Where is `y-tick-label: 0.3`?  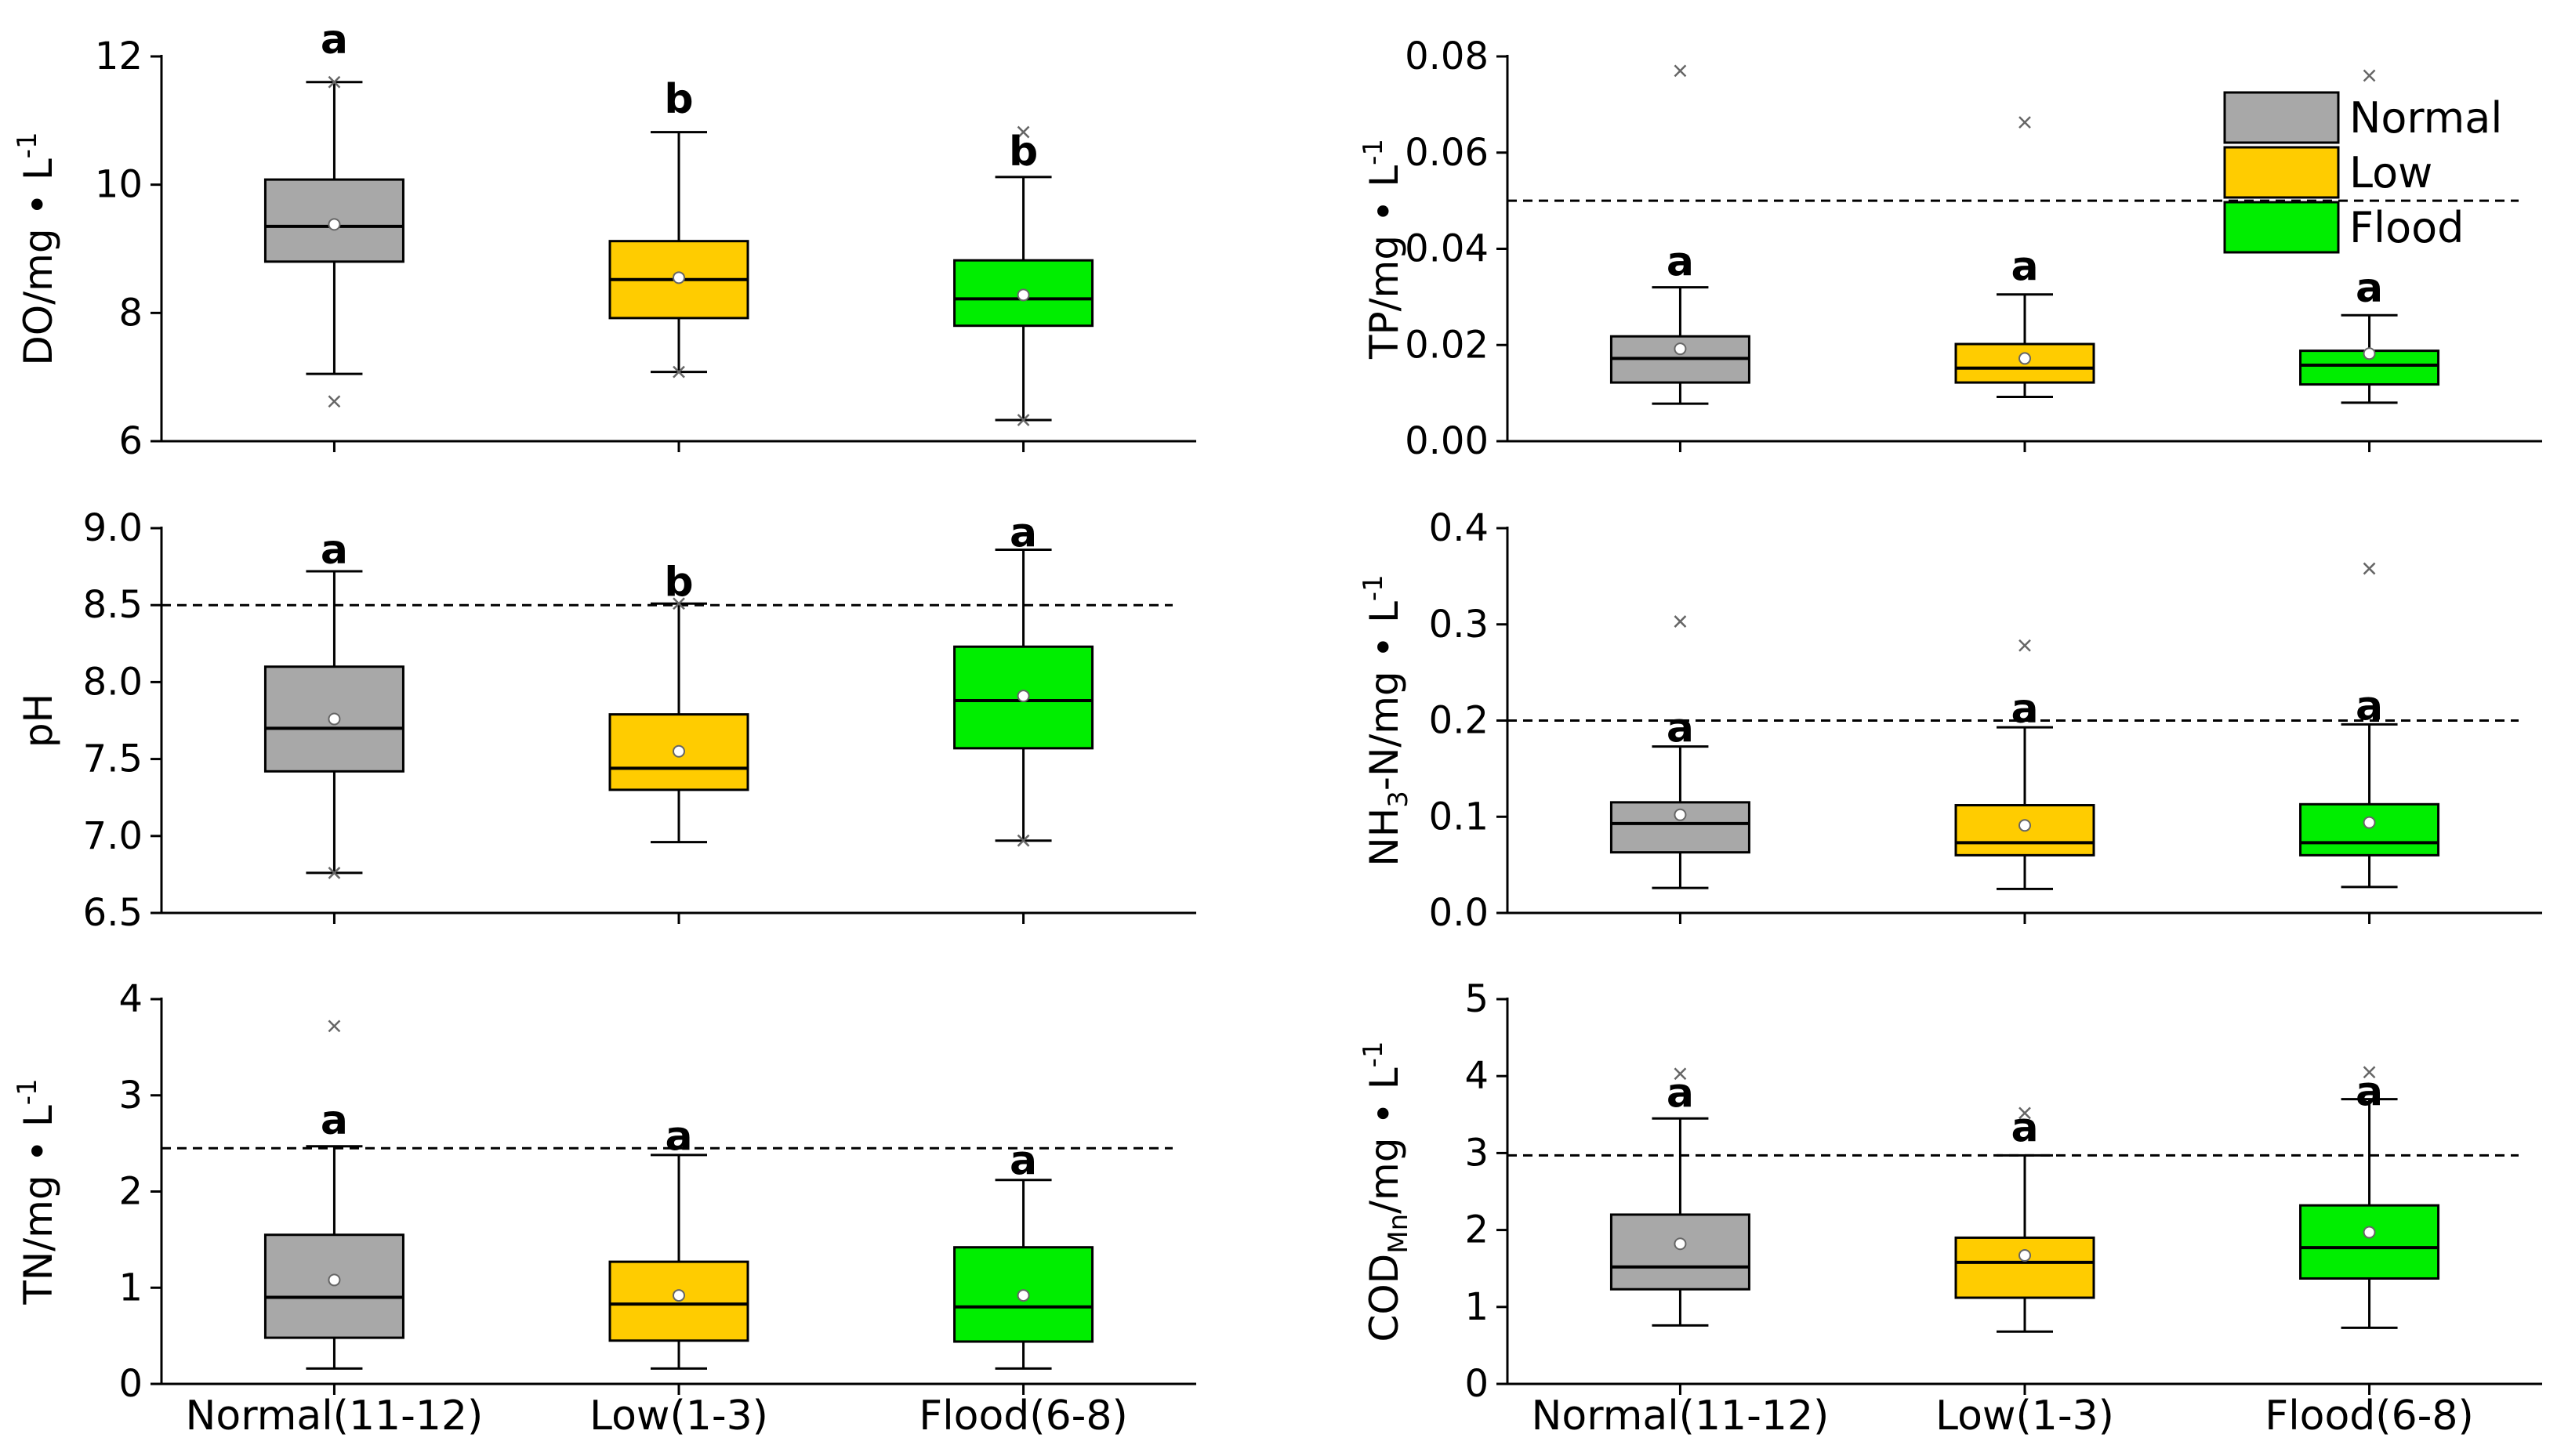
y-tick-label: 0.3 is located at coordinates (1459, 625).